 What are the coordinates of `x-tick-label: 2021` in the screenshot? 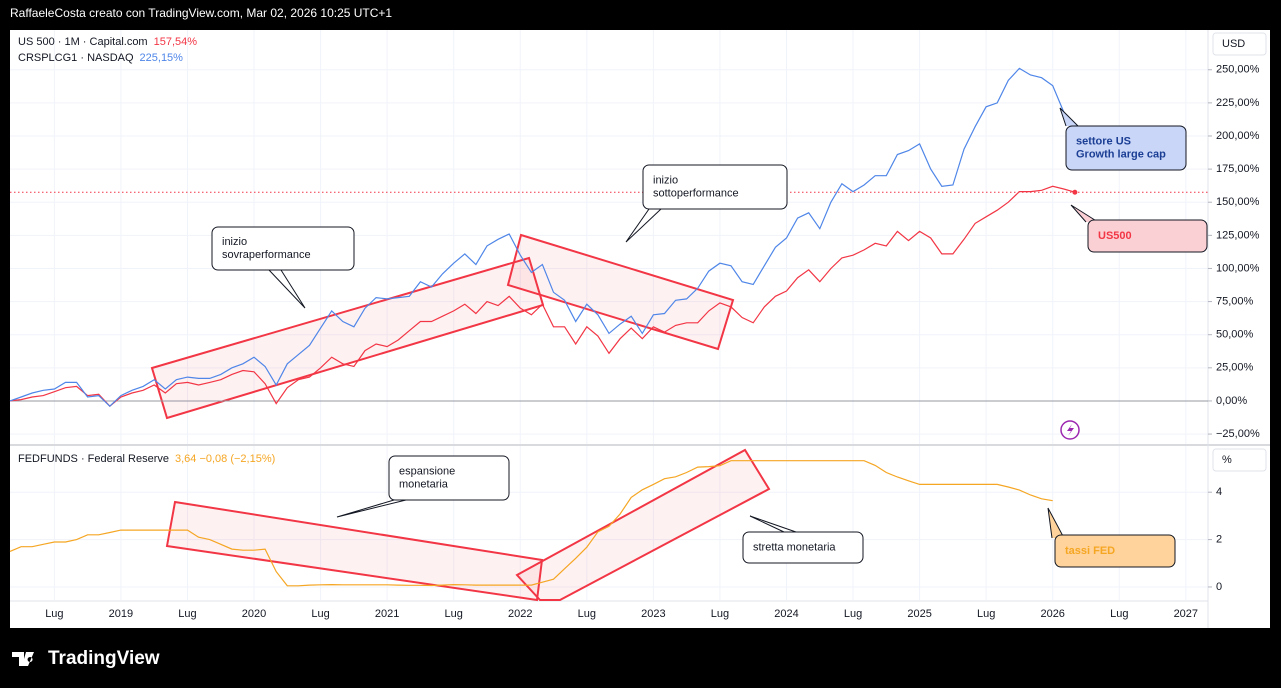 It's located at (387, 614).